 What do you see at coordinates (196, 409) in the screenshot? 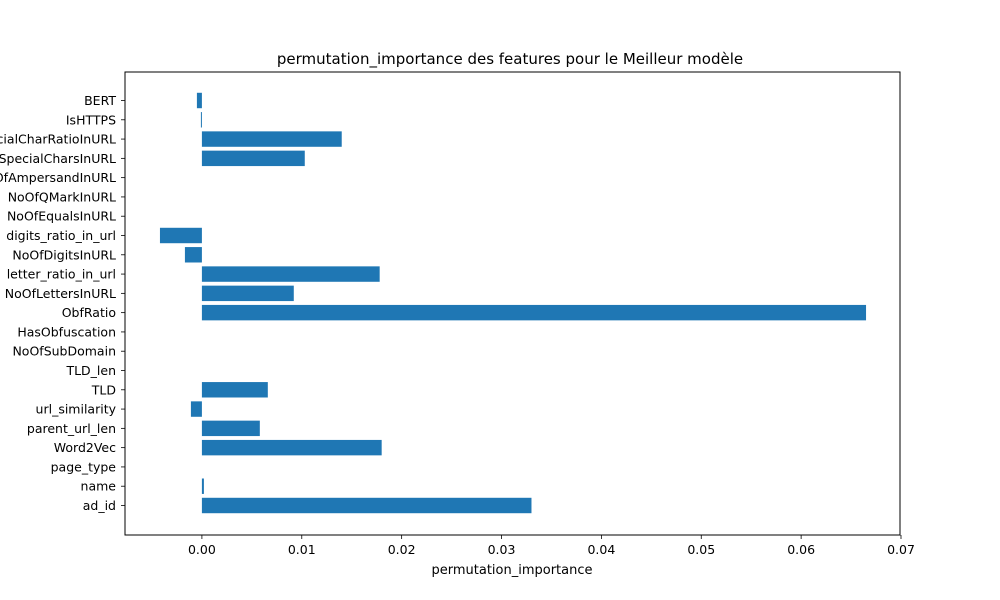
I see `bar-url-similarity` at bounding box center [196, 409].